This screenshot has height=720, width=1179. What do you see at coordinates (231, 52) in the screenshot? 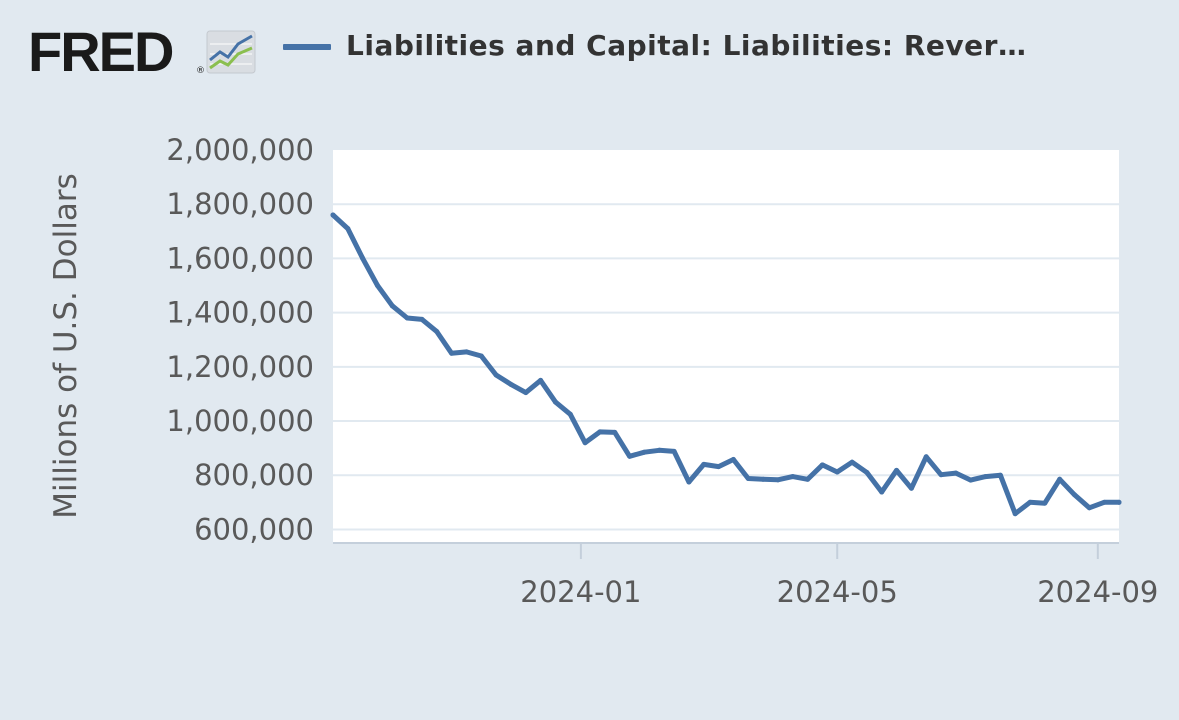
I see `fred-trend-icon` at bounding box center [231, 52].